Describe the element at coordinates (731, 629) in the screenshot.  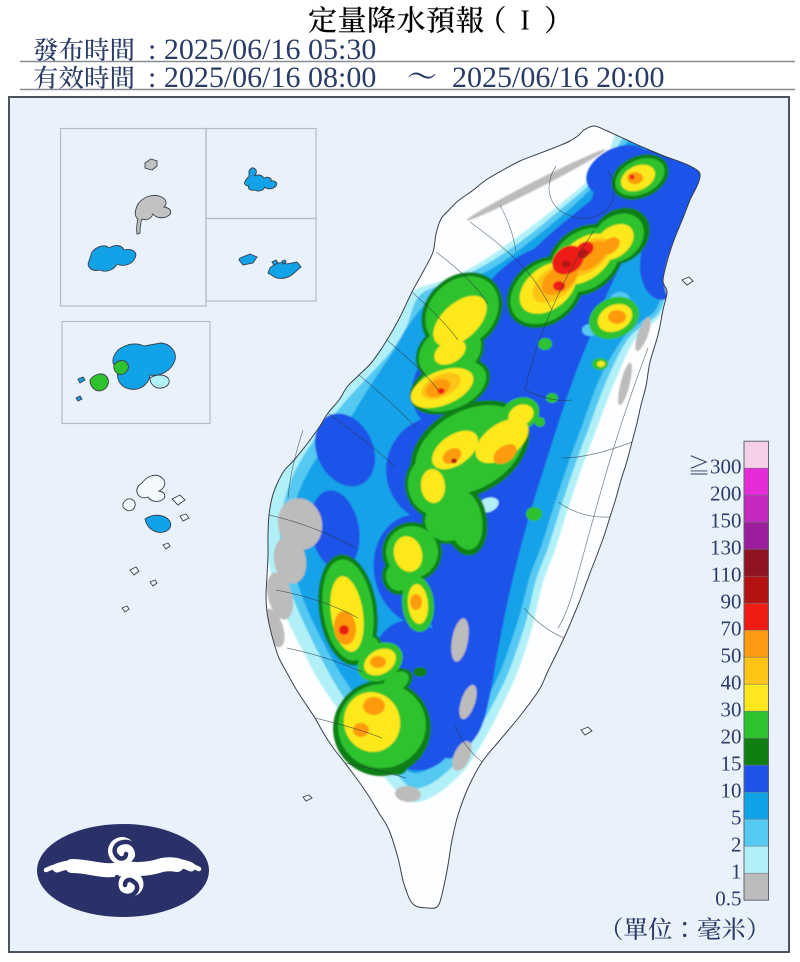
I see `svg-text: 70` at that location.